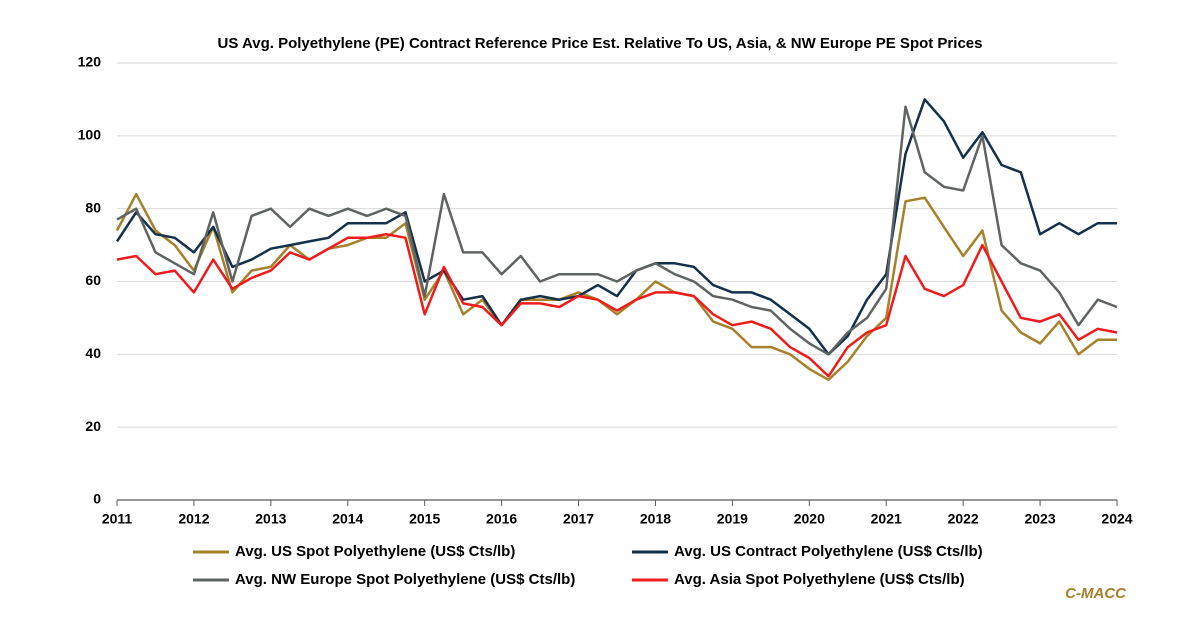  Describe the element at coordinates (90, 135) in the screenshot. I see `y-tick-label: 100` at that location.